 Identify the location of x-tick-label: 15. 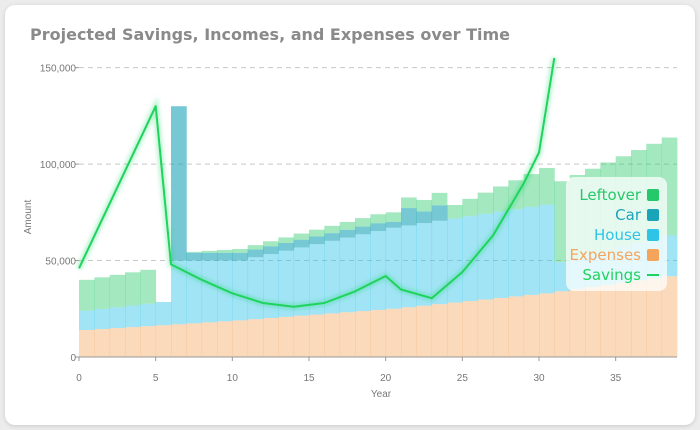
(309, 378).